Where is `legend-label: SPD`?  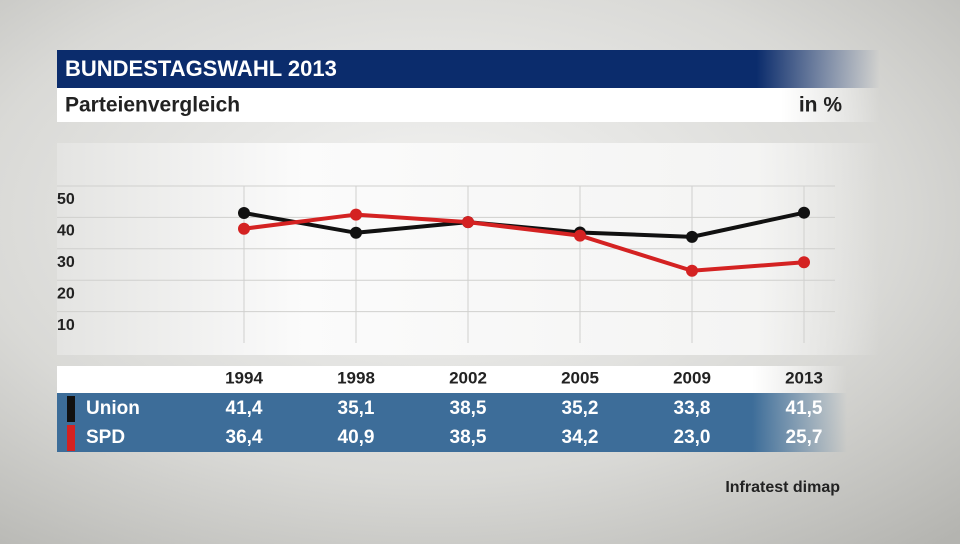
legend-label: SPD is located at coordinates (105, 437).